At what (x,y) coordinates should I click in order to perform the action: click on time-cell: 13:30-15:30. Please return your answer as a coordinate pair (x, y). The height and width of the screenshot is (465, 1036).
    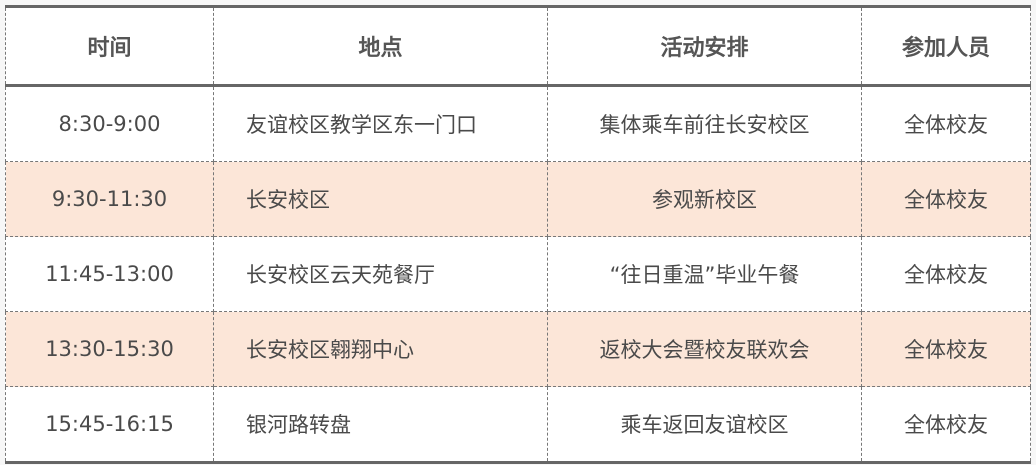
    Looking at the image, I should click on (109, 349).